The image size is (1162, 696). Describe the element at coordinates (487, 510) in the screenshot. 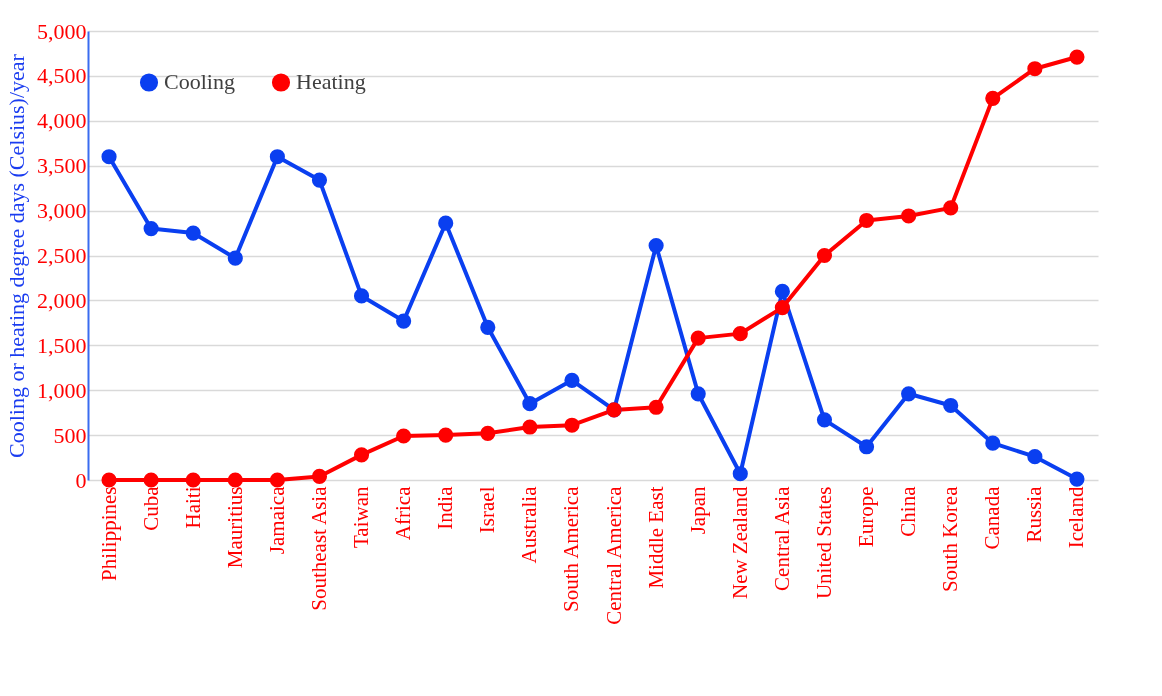

I see `x-tick-label: Israel` at that location.